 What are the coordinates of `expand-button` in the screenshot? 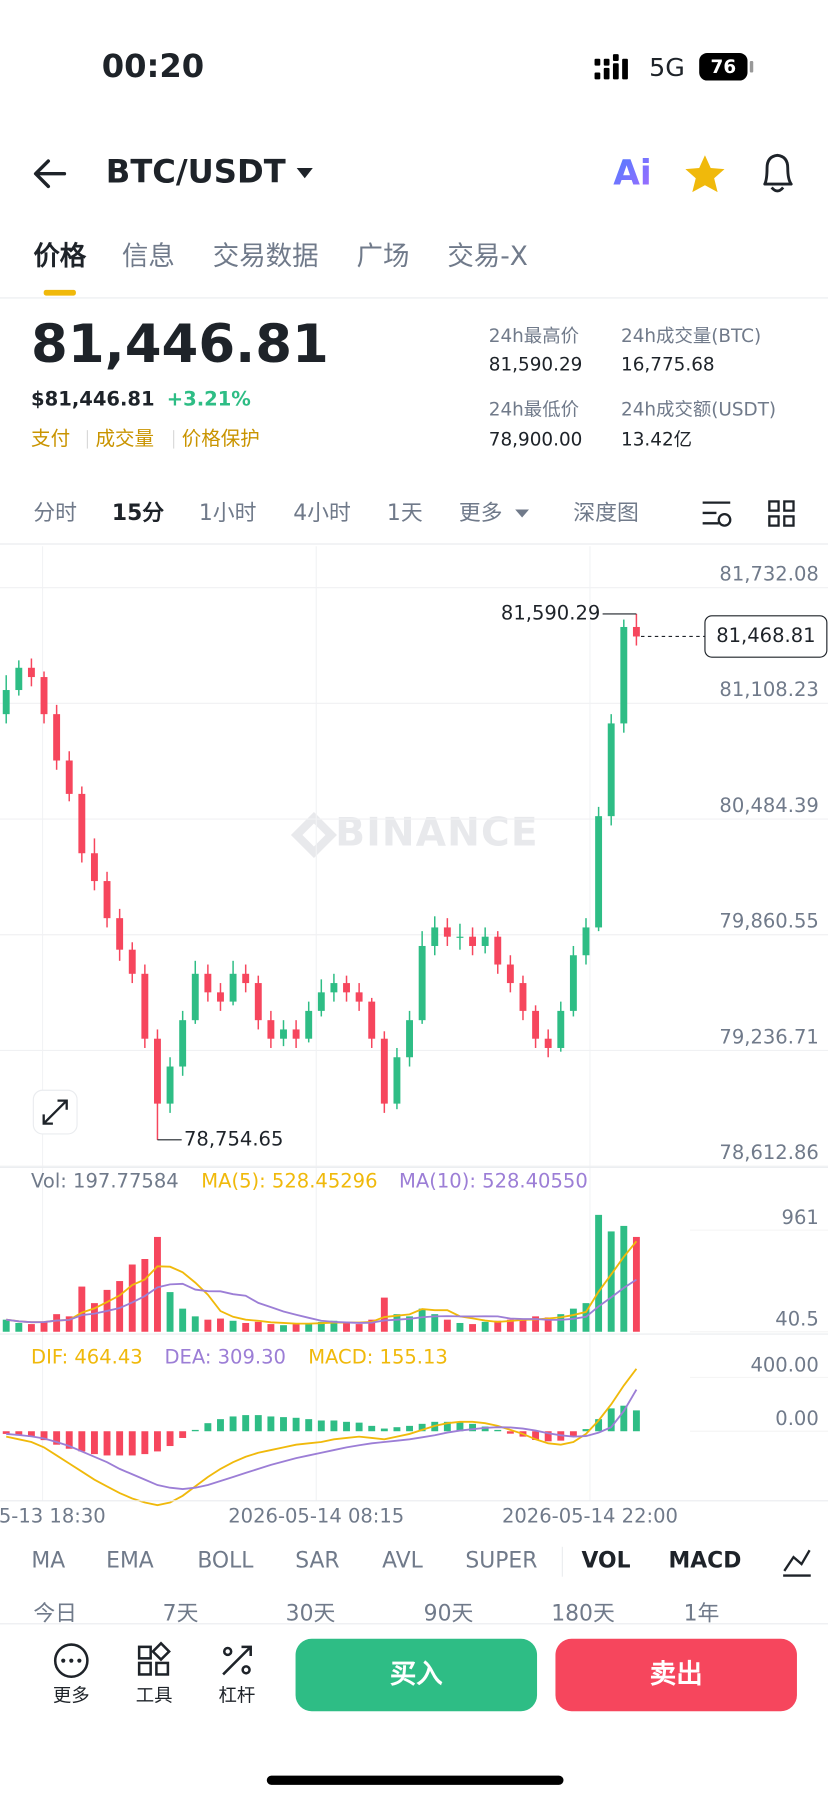 It's located at (55, 1112).